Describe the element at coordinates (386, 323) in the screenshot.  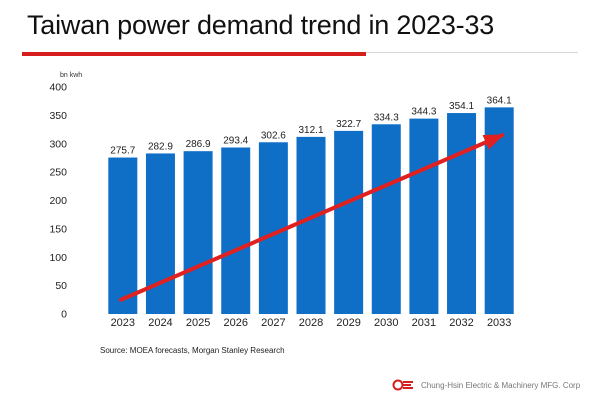
I see `x-tick-label: 2030` at that location.